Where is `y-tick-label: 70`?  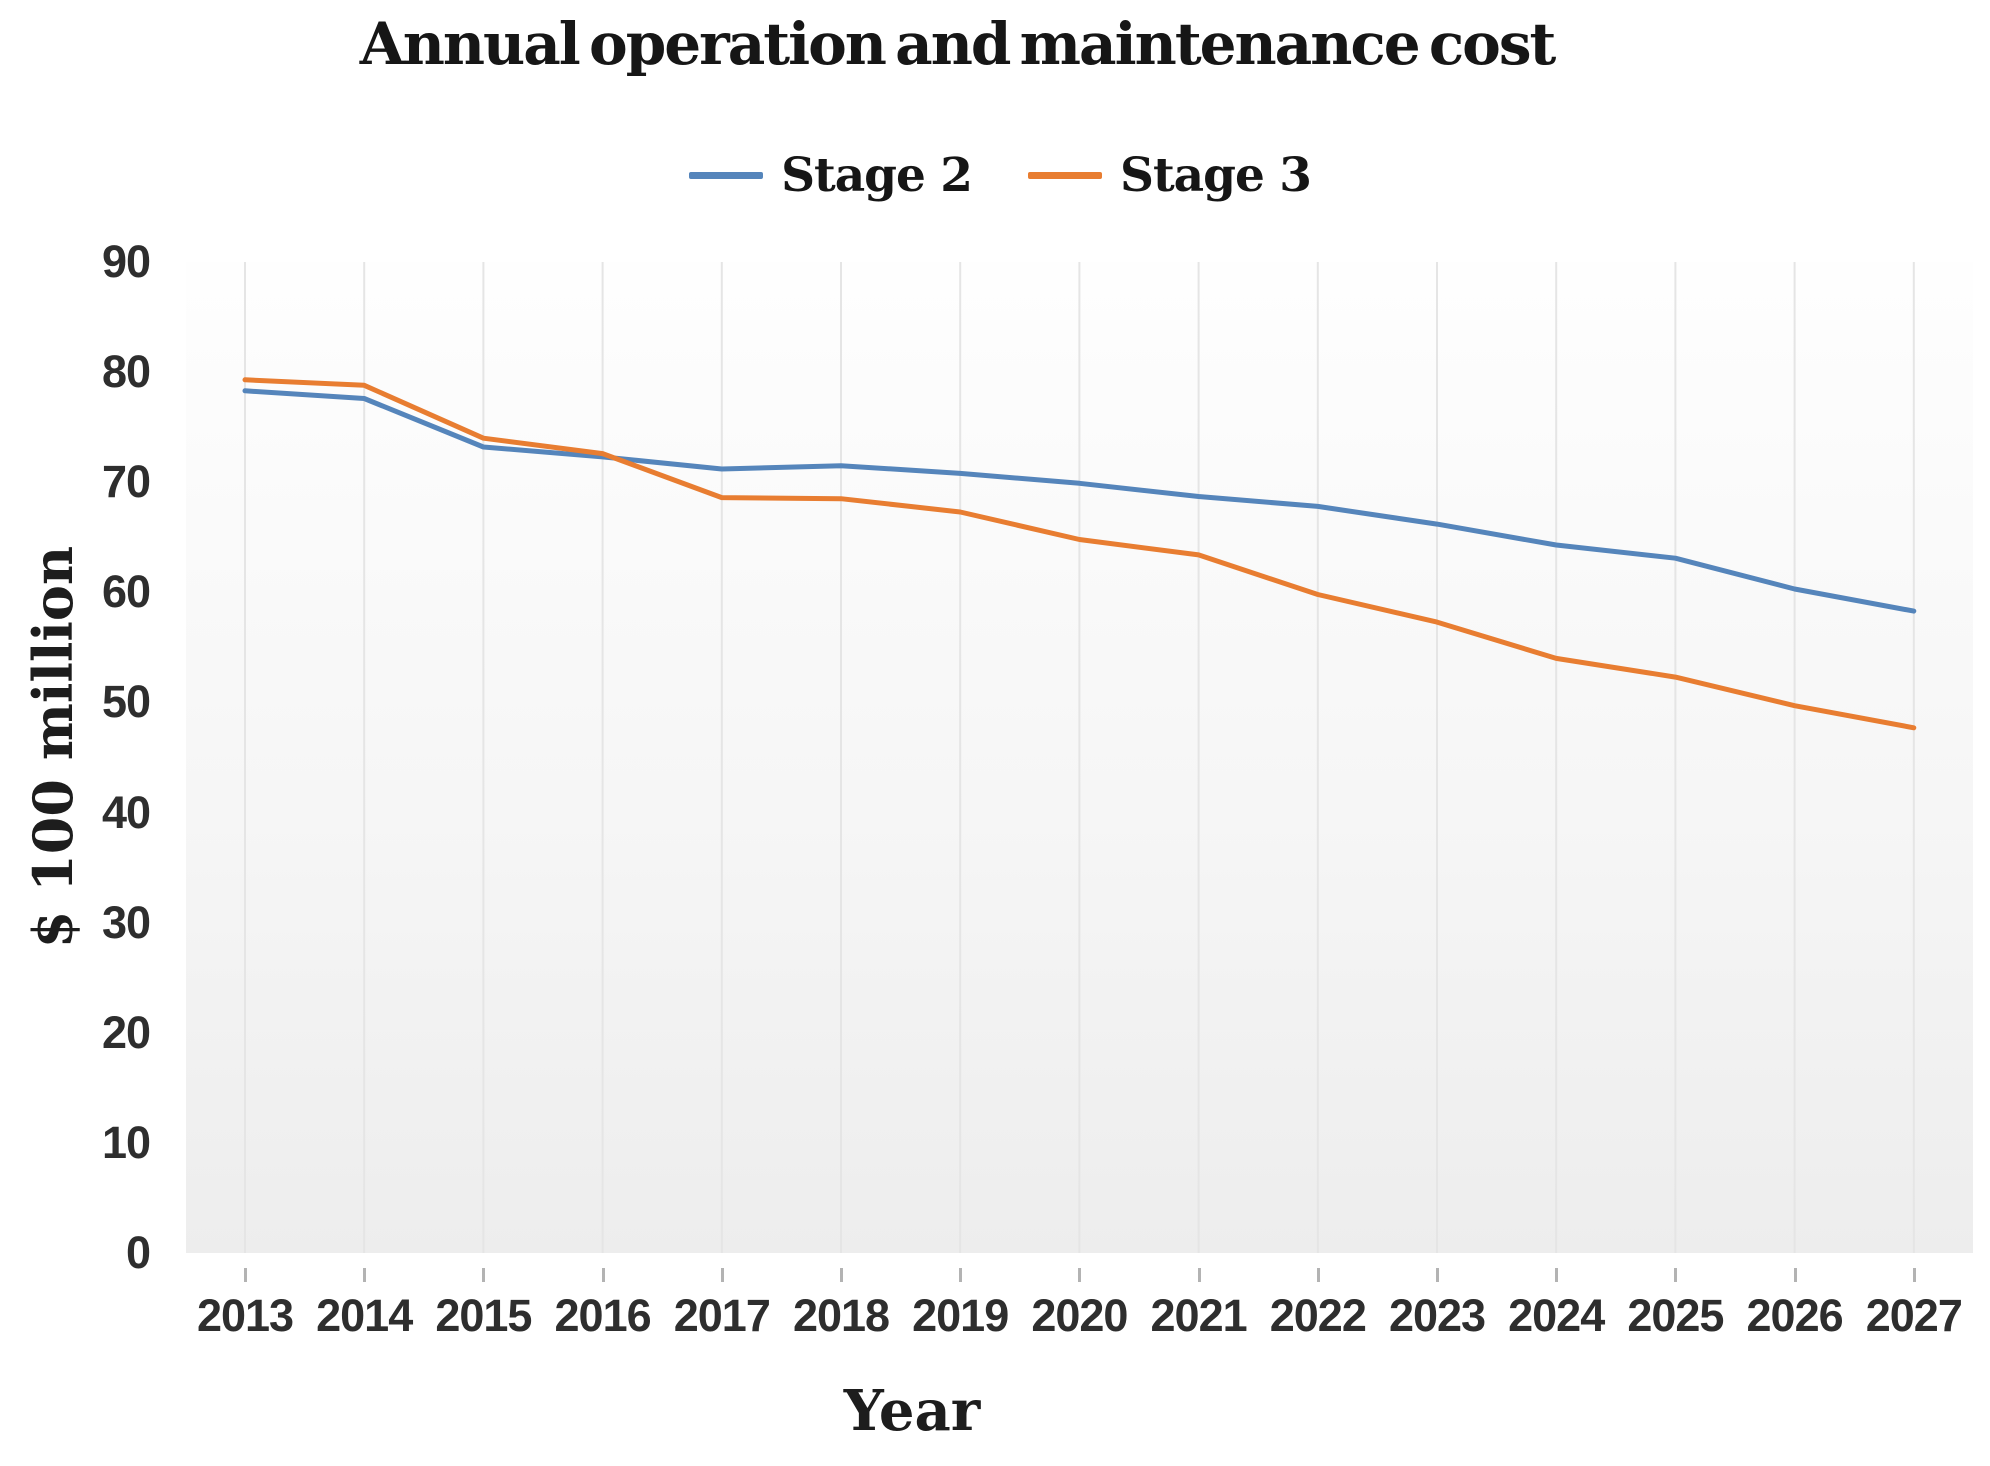
y-tick-label: 70 is located at coordinates (126, 482).